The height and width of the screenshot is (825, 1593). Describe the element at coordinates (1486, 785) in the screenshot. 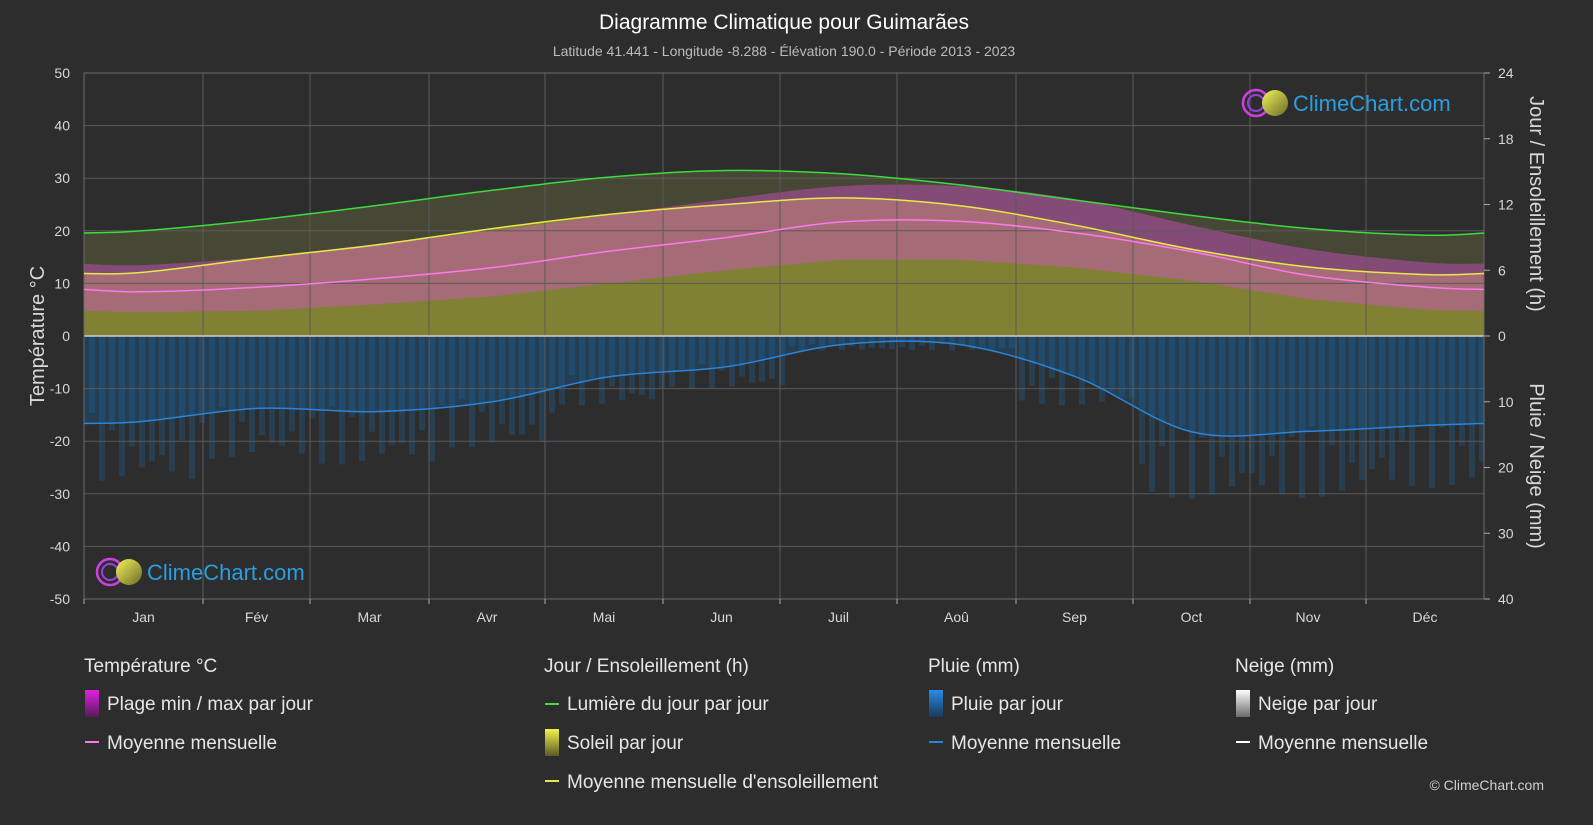

I see `copyright: © ClimeChart.com` at that location.